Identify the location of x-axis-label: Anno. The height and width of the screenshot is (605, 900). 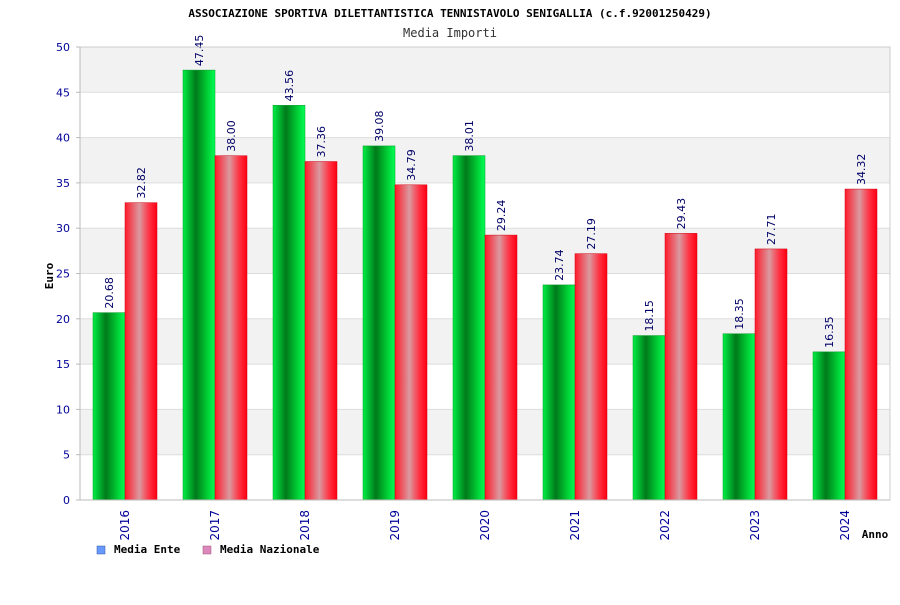
(875, 534).